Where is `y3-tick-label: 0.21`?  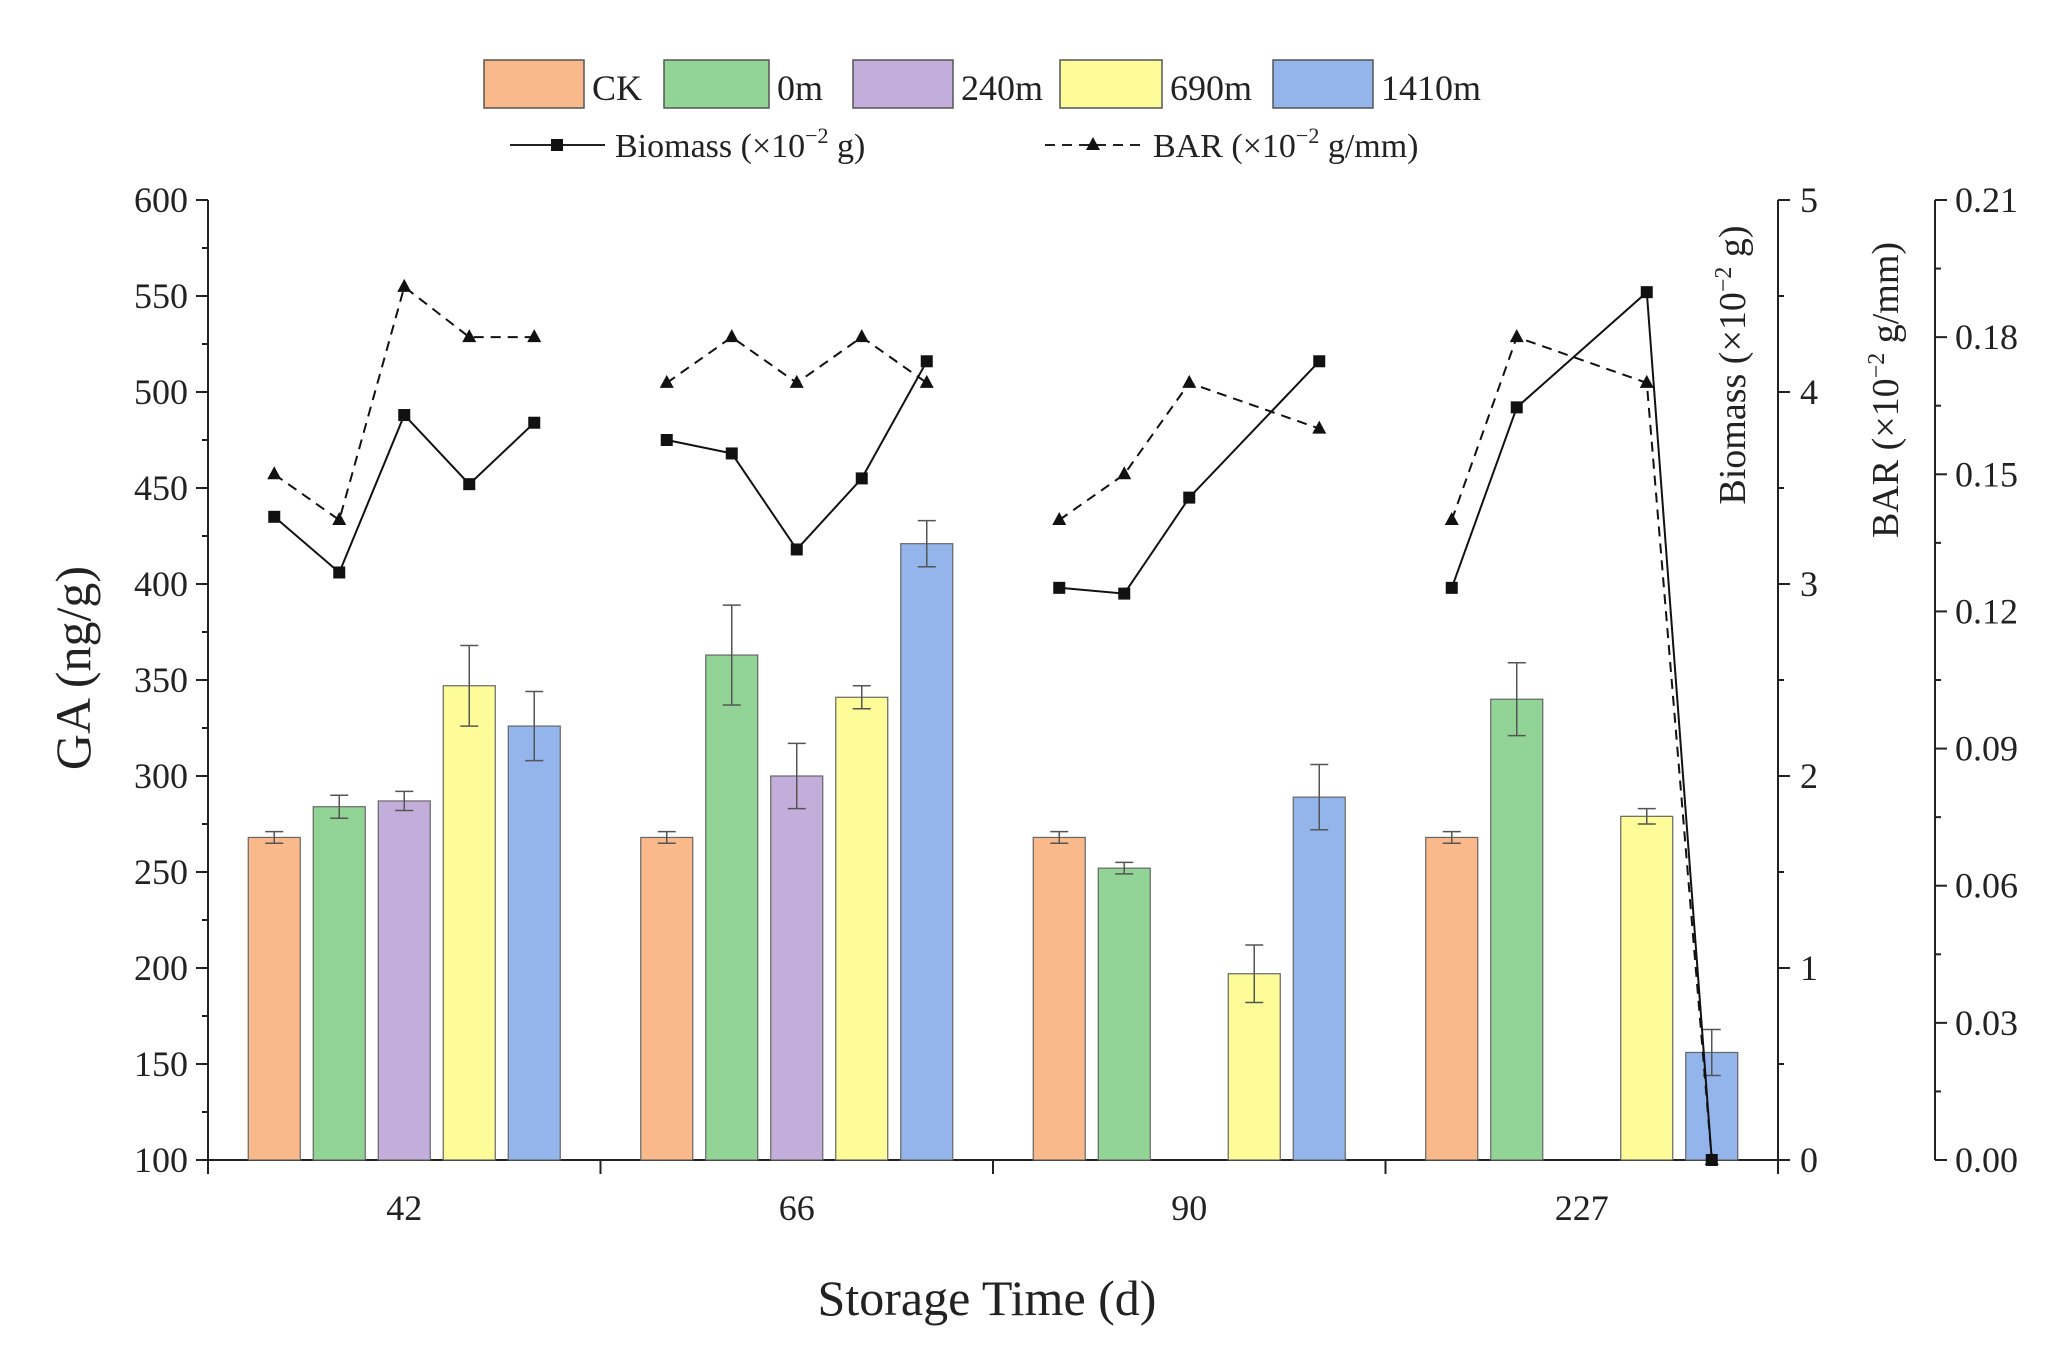 y3-tick-label: 0.21 is located at coordinates (1986, 200).